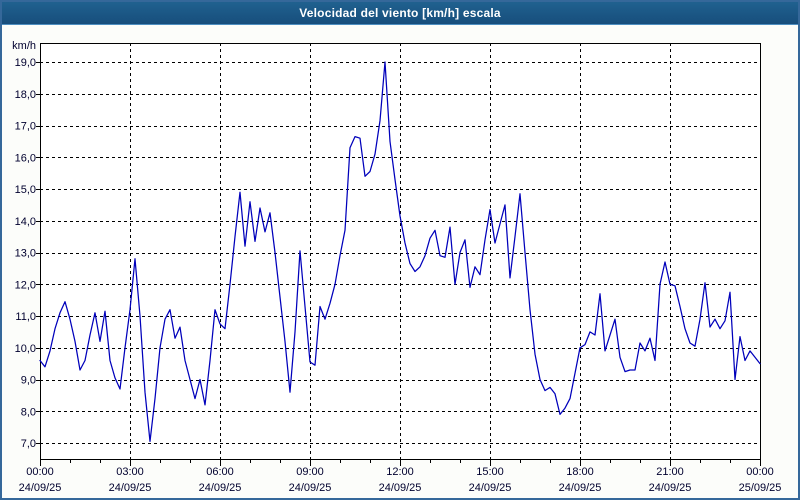  Describe the element at coordinates (28, 381) in the screenshot. I see `y-tick-label: 9,0` at that location.